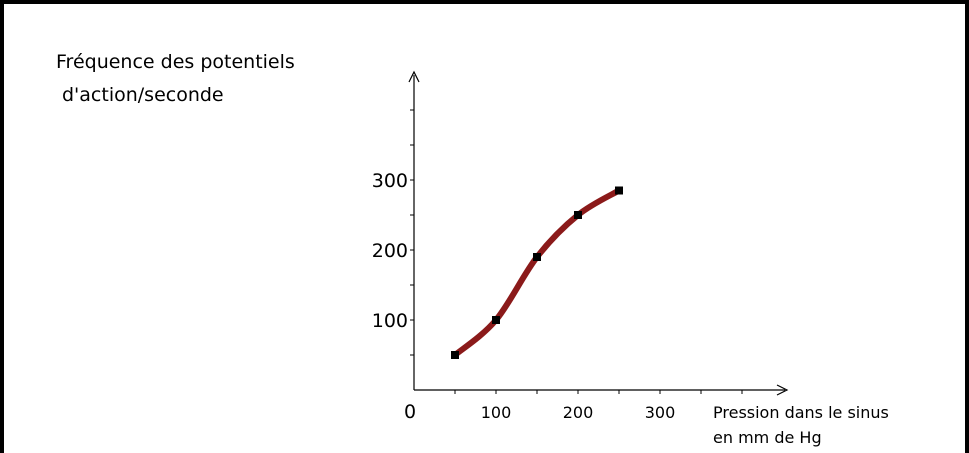  What do you see at coordinates (410, 412) in the screenshot?
I see `x-tick-label: 0` at bounding box center [410, 412].